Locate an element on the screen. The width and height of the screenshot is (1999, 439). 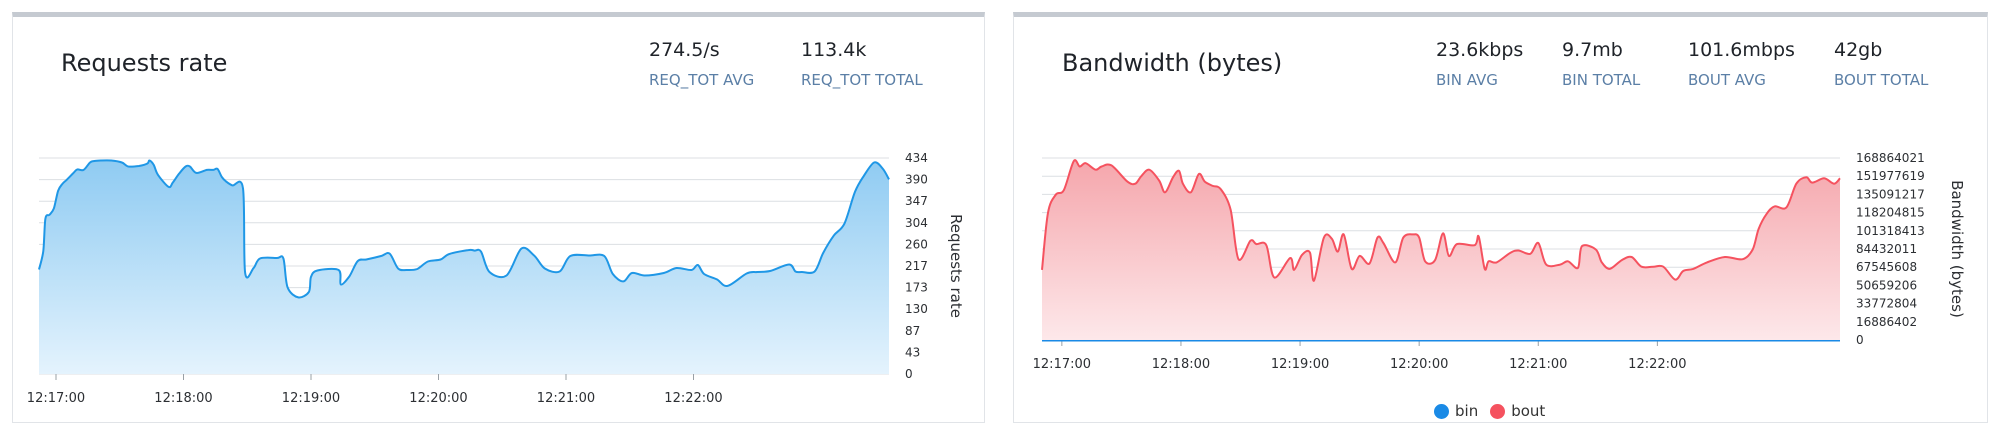
y-tick-label: 16886402 is located at coordinates (1886, 322).